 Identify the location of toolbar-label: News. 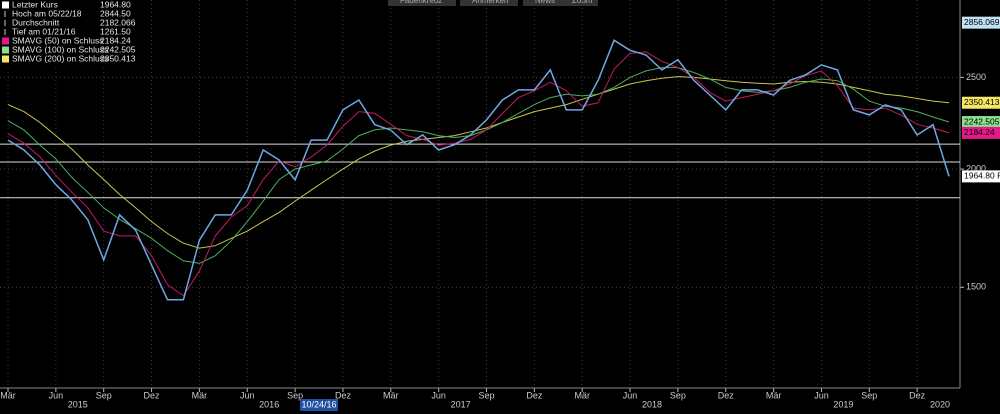
(545, 2).